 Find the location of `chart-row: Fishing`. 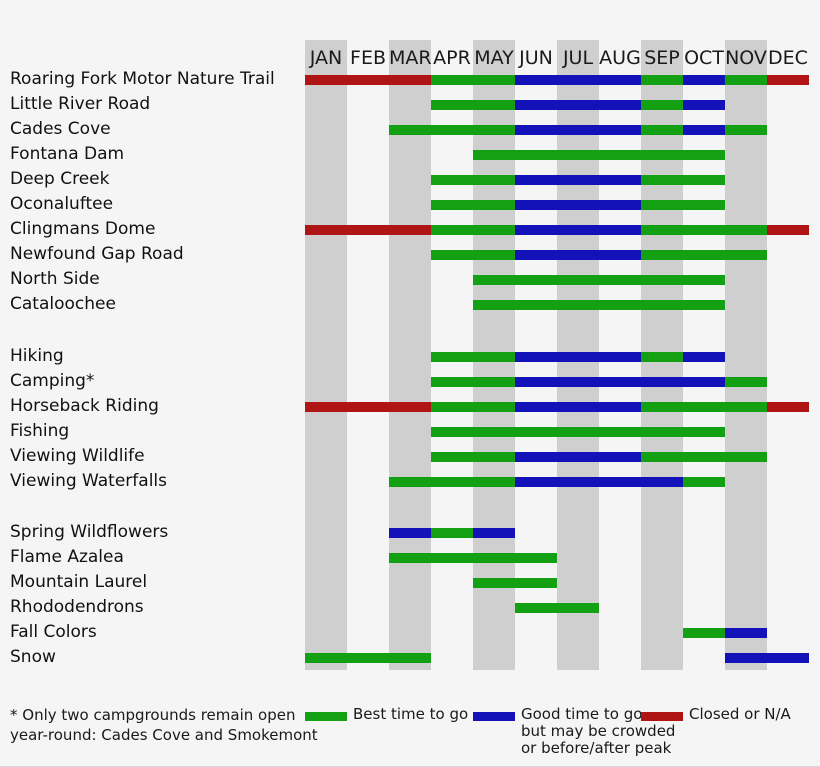

chart-row: Fishing is located at coordinates (410, 431).